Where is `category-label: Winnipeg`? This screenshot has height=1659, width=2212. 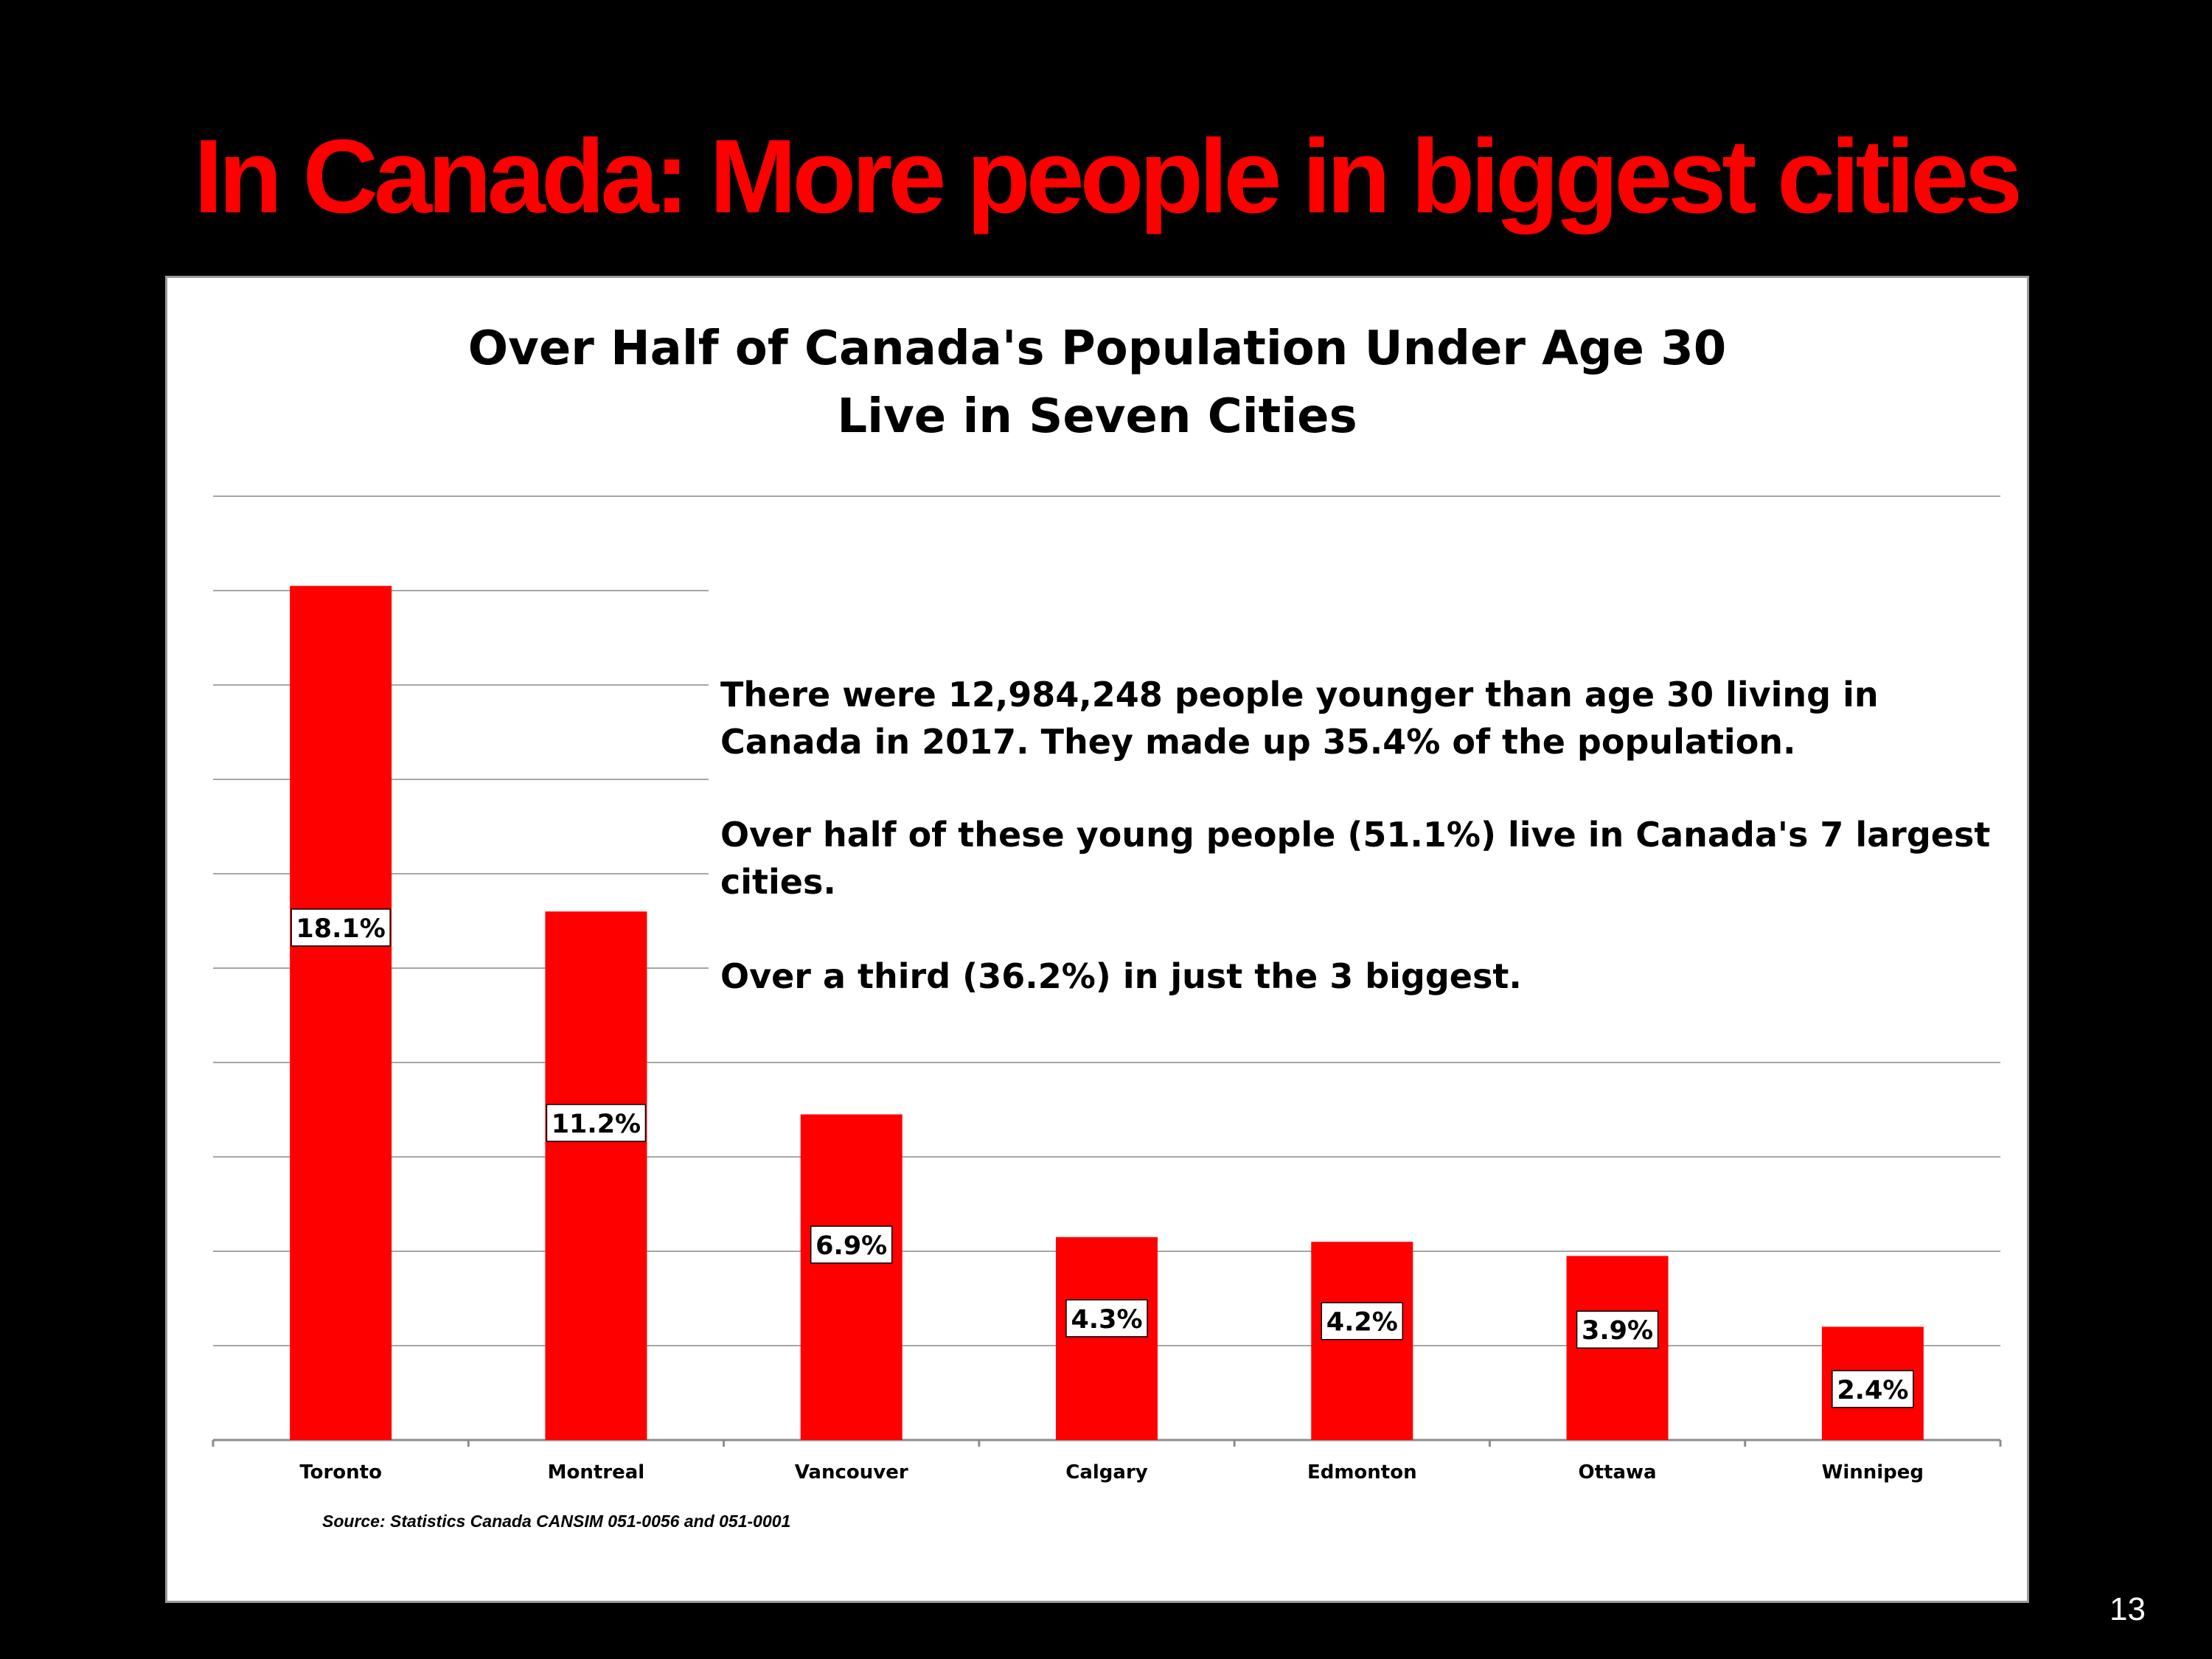
category-label: Winnipeg is located at coordinates (1873, 1472).